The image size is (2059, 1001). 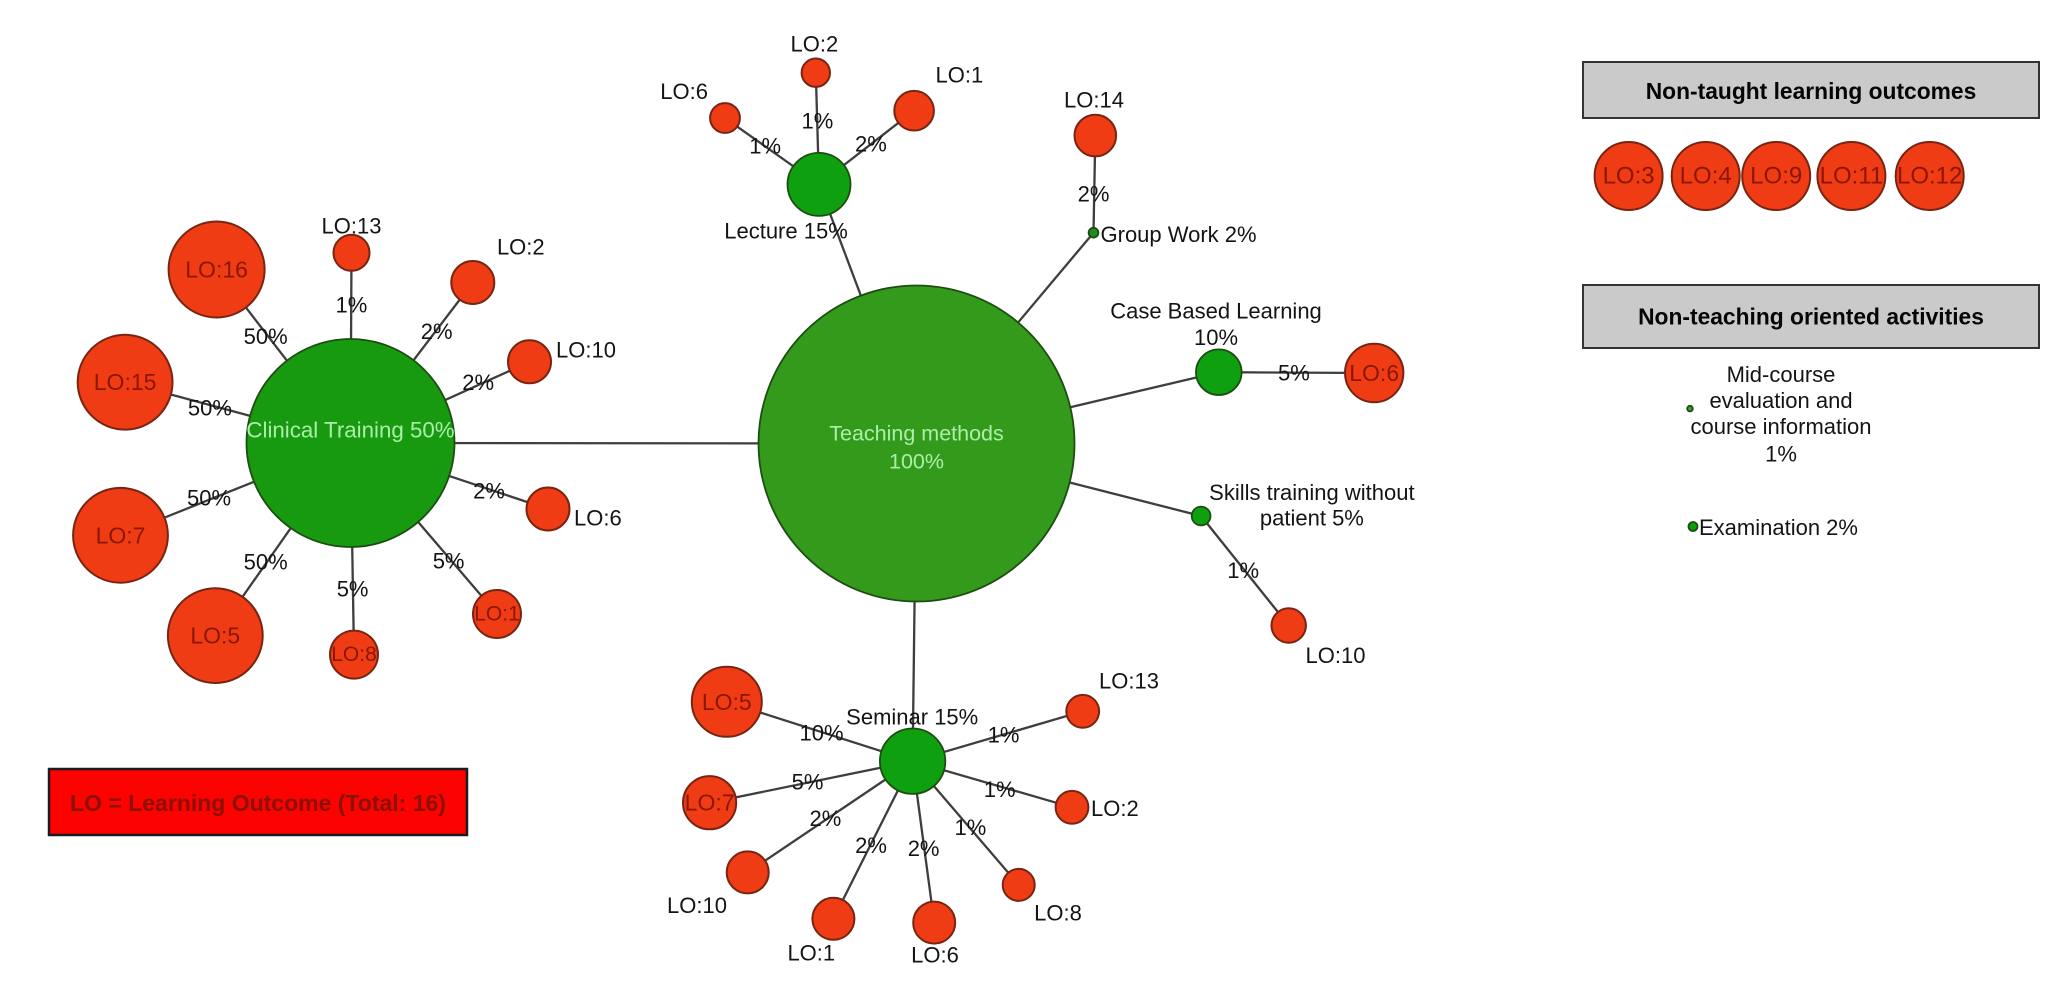 I want to click on svg-text: Lecture 15%, so click(x=786, y=231).